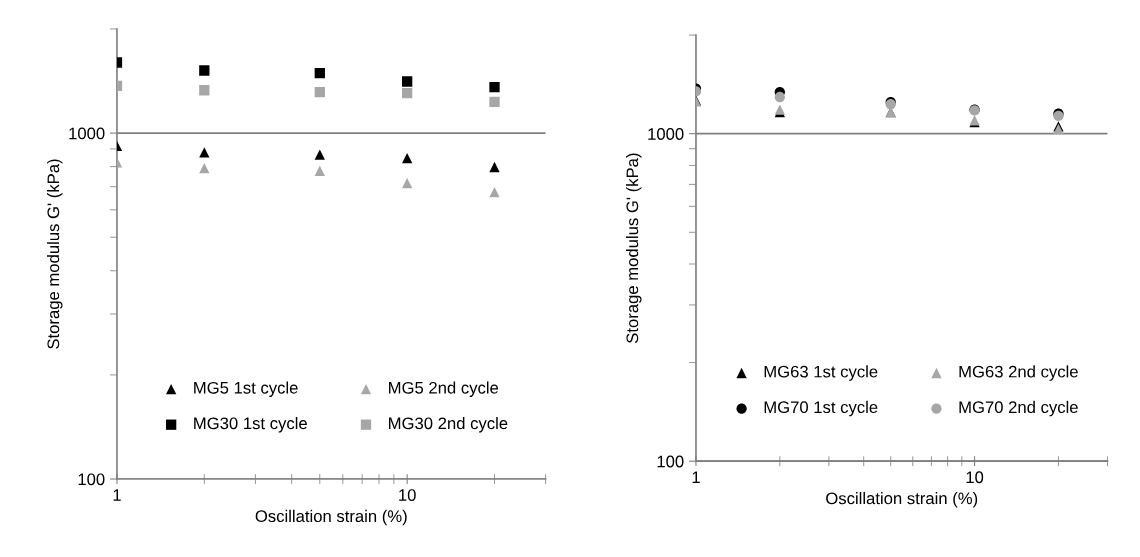  I want to click on legend-label: MG63 2nd cycle, so click(1018, 373).